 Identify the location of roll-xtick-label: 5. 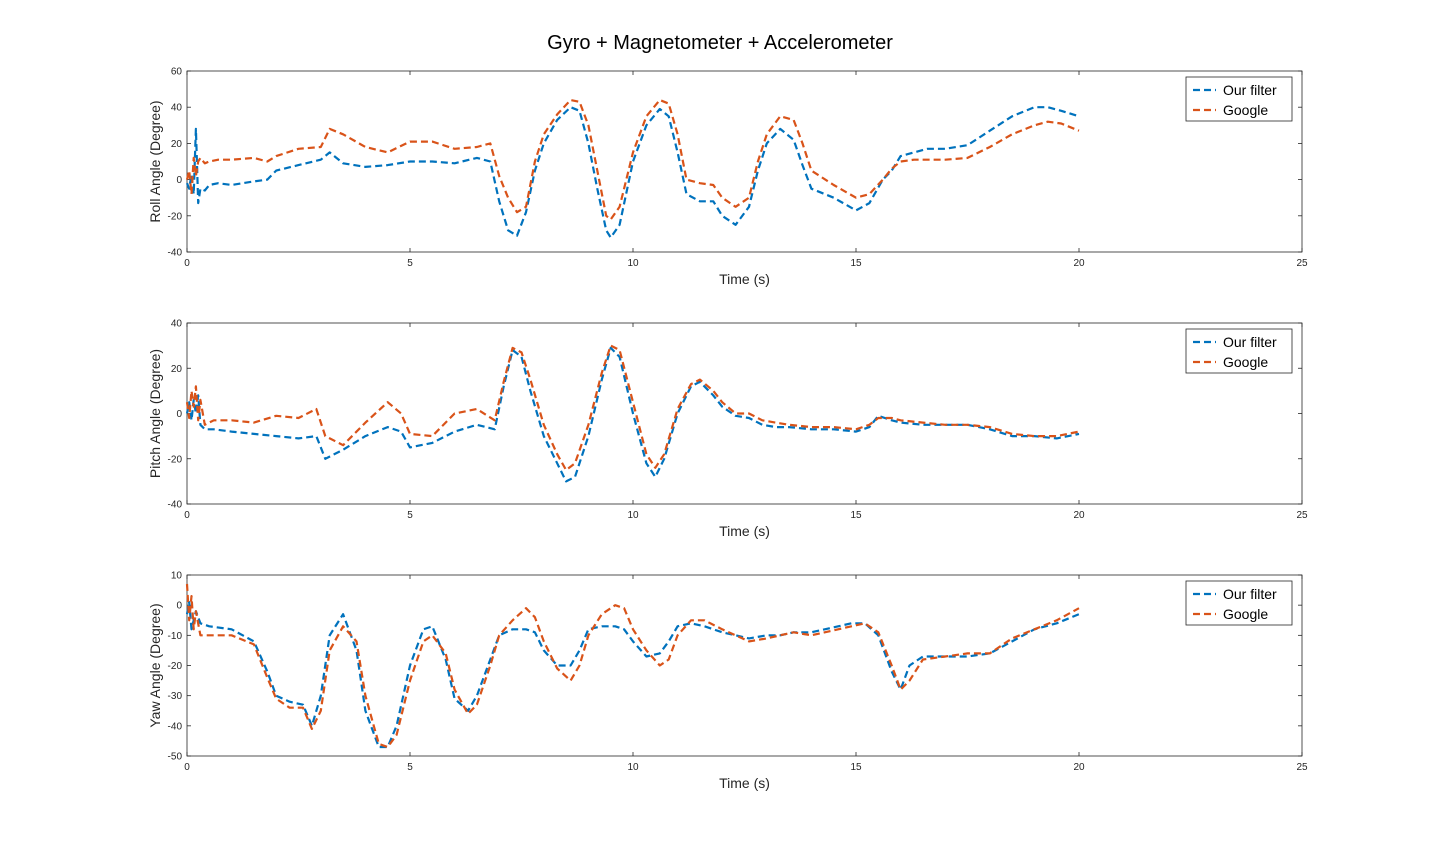
(410, 263).